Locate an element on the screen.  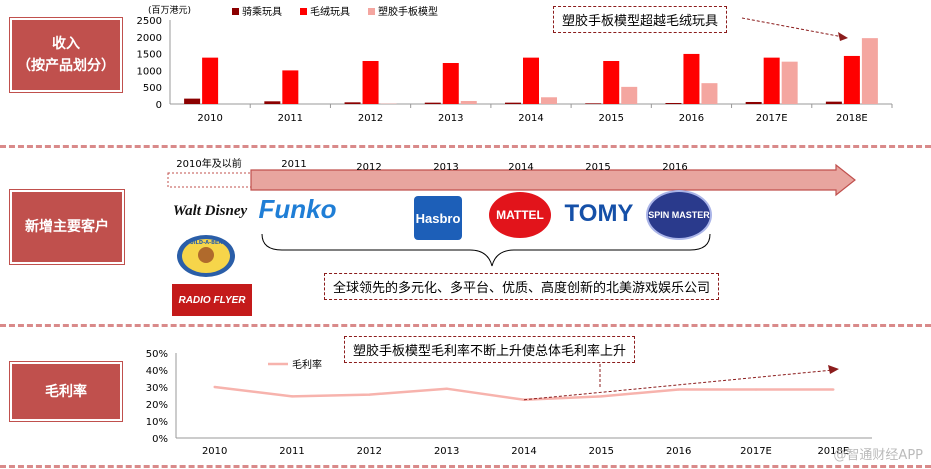
timeline-year-first: 2010年及以前 is located at coordinates (208, 163).